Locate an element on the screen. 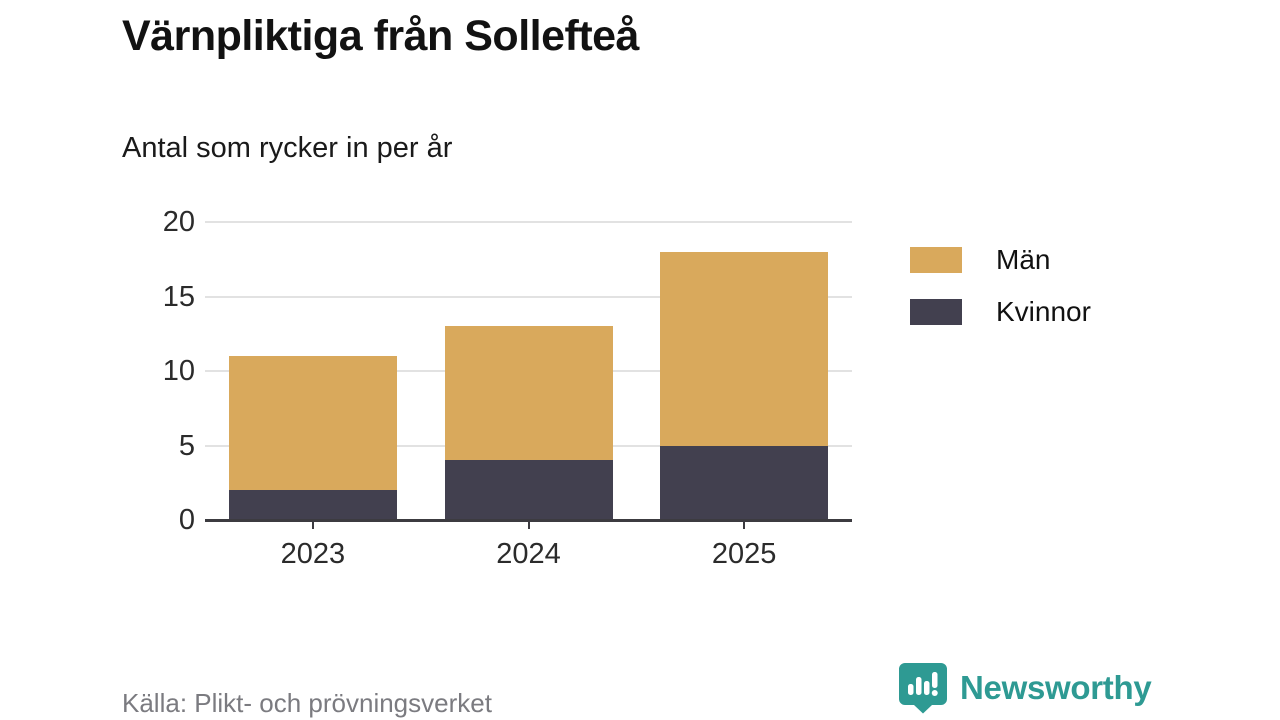  legend: Män Kvinnor is located at coordinates (1000, 296).